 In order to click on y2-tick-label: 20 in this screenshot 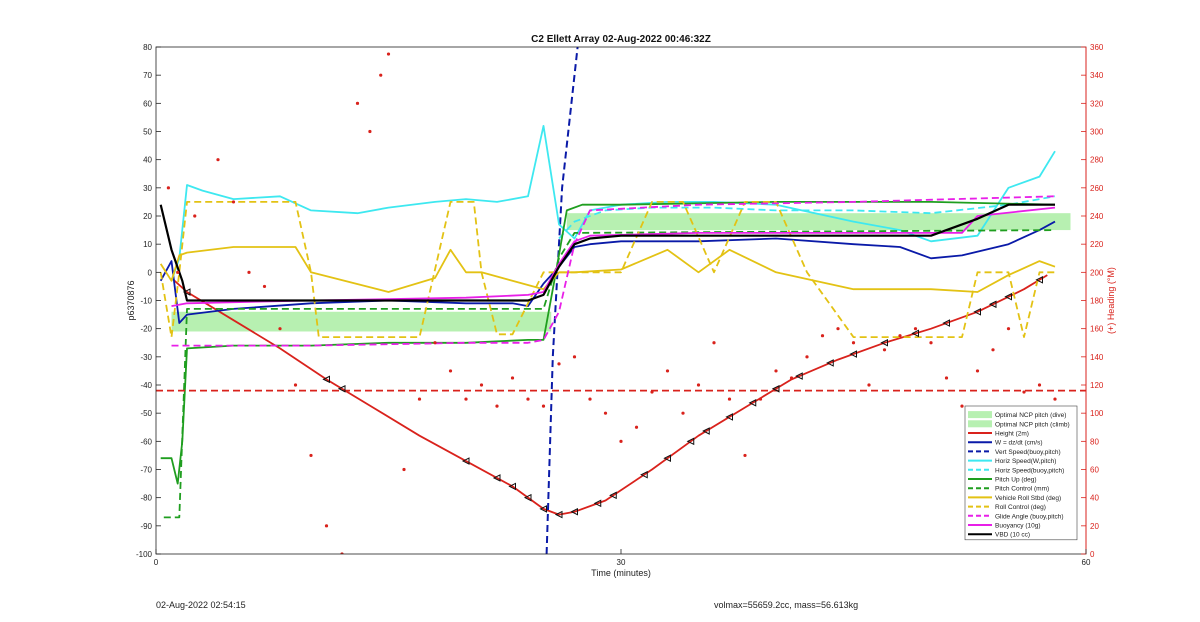, I will do `click(1094, 526)`.